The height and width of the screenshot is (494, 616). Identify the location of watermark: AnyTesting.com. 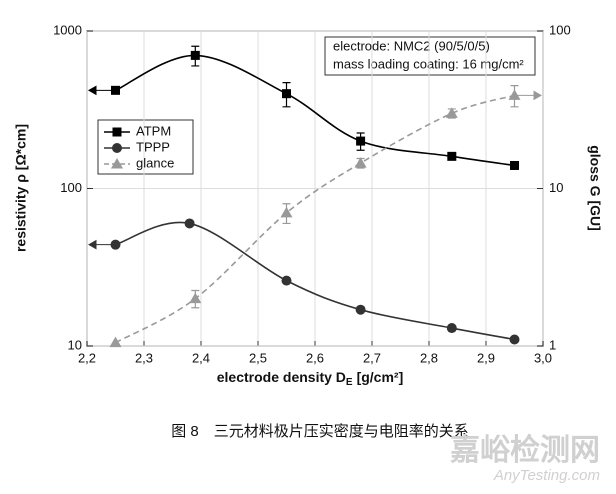
(546, 475).